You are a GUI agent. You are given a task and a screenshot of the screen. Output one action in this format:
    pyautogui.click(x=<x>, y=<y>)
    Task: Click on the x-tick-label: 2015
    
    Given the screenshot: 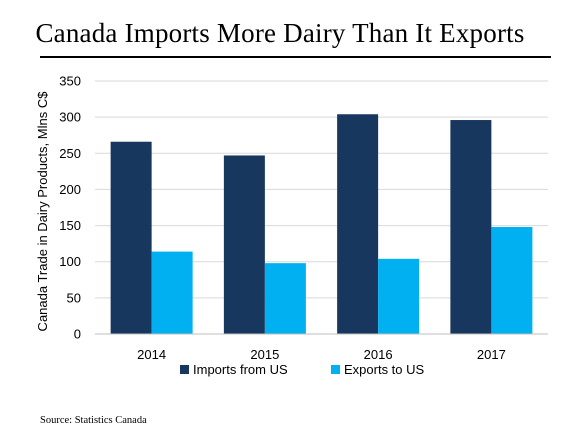 What is the action you would take?
    pyautogui.click(x=264, y=354)
    